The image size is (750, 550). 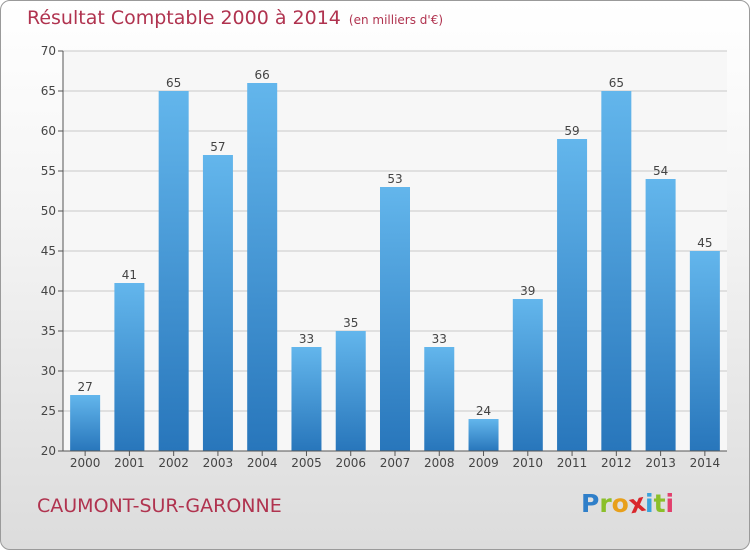 What do you see at coordinates (616, 83) in the screenshot?
I see `bar-value-label-2012: 65` at bounding box center [616, 83].